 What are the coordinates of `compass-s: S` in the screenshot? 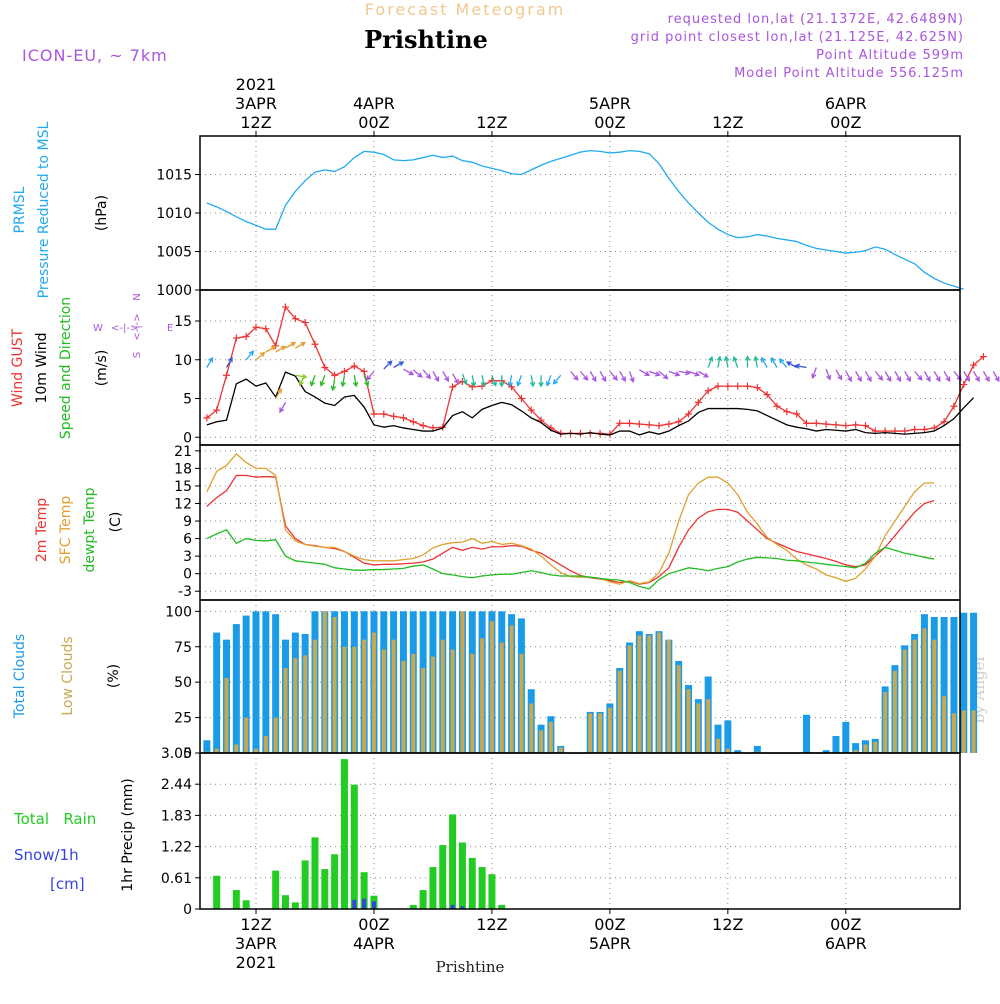 It's located at (137, 355).